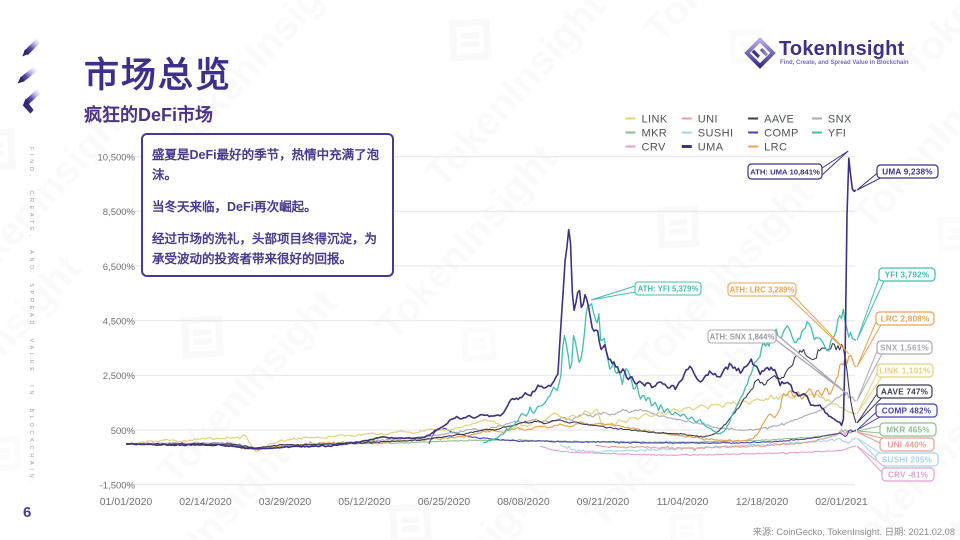  I want to click on svg-text: ATH: SNX 1,844%, so click(742, 337).